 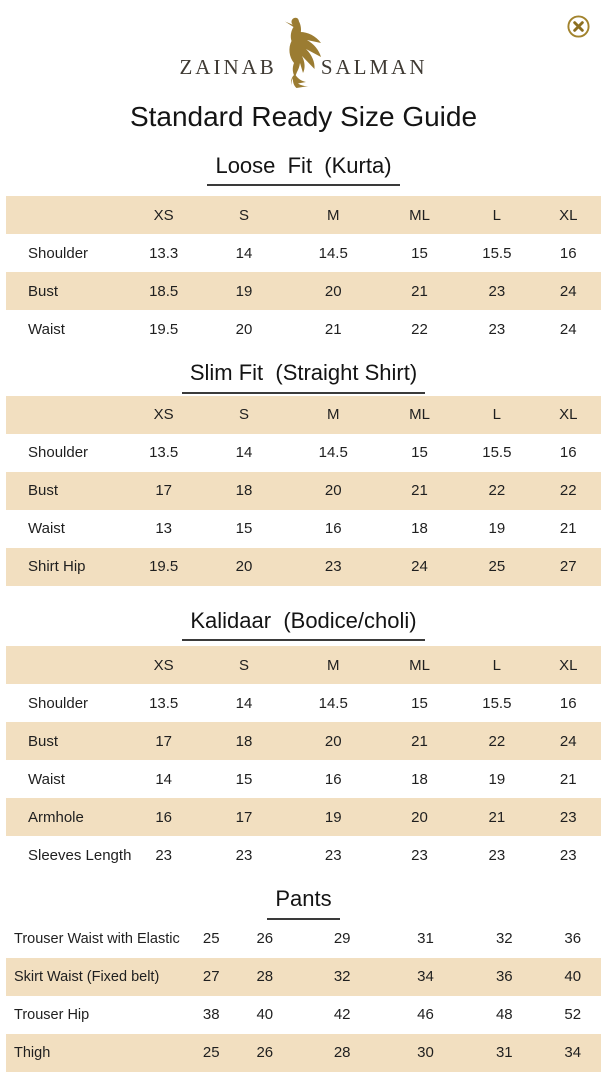 What do you see at coordinates (303, 490) in the screenshot?
I see `measurement-row: Bust 17 18 20 21 22 22` at bounding box center [303, 490].